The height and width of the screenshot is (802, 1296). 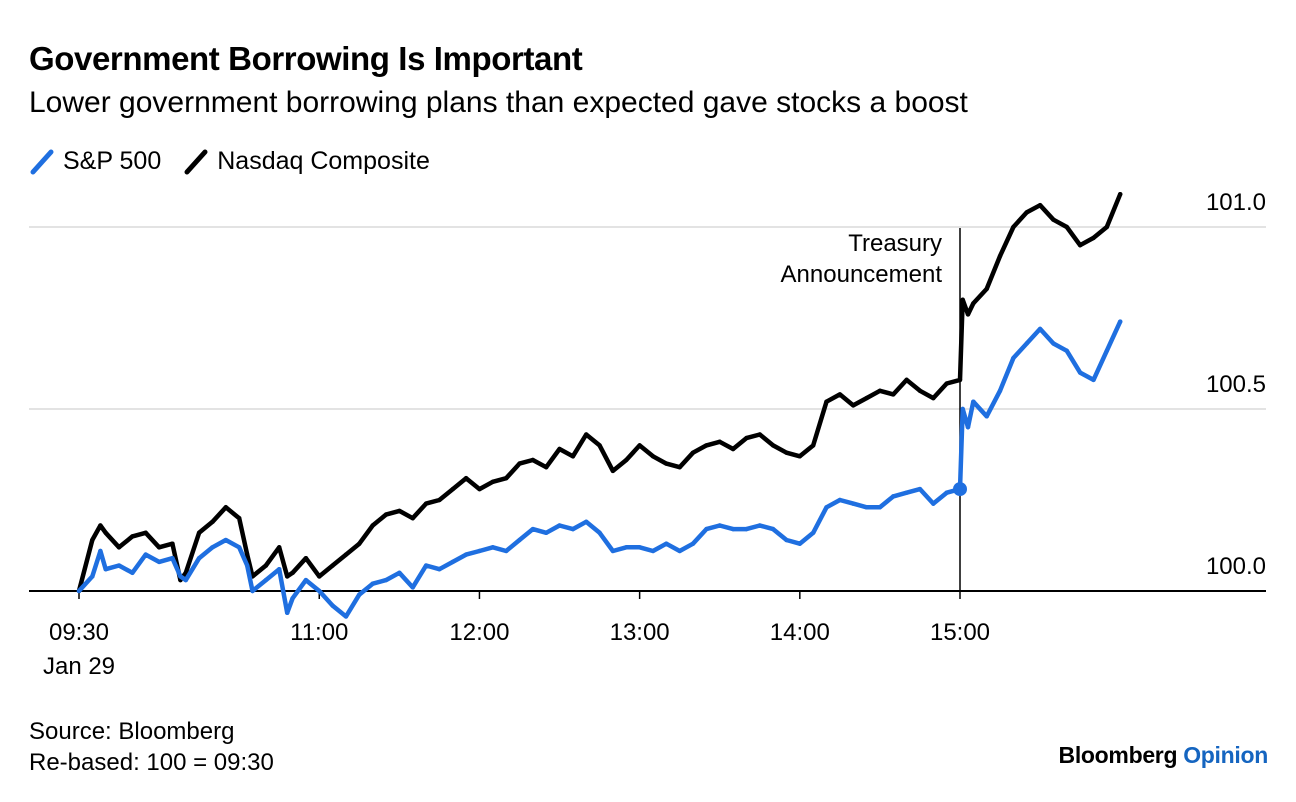 What do you see at coordinates (132, 731) in the screenshot?
I see `source-note: Source: Bloomberg` at bounding box center [132, 731].